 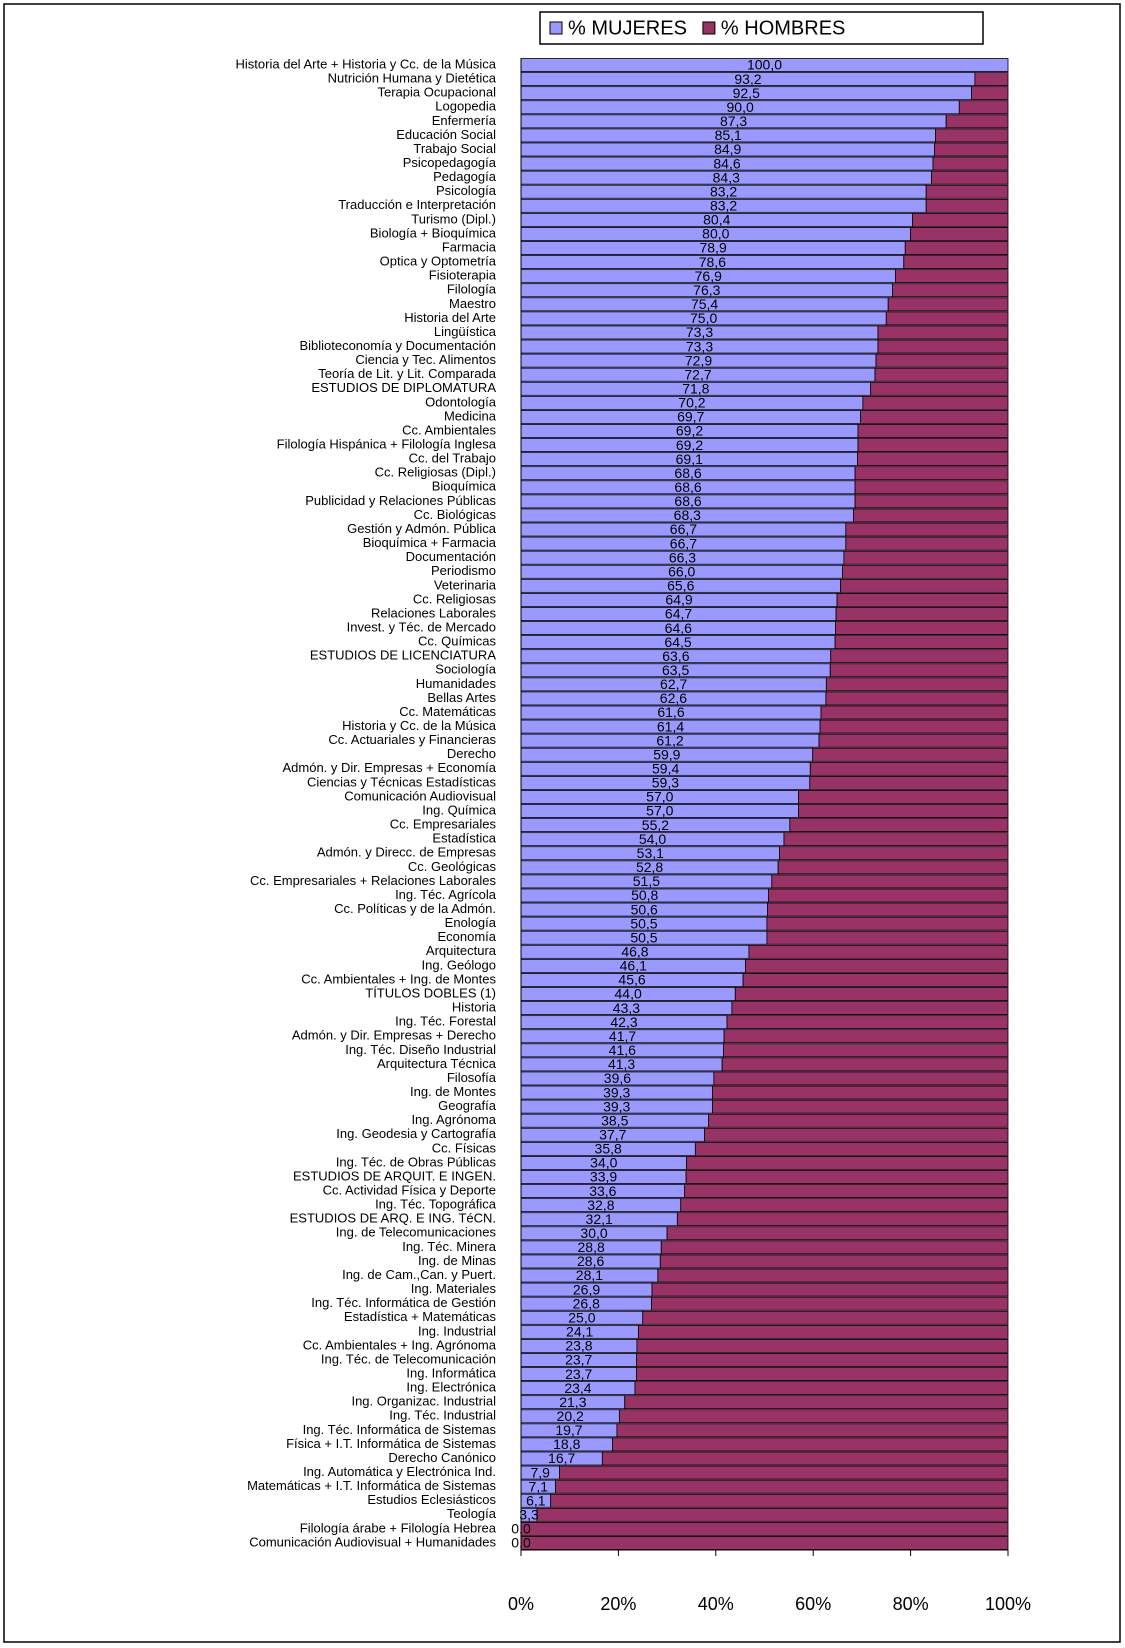 I want to click on value-label: 50,5, so click(x=643, y=923).